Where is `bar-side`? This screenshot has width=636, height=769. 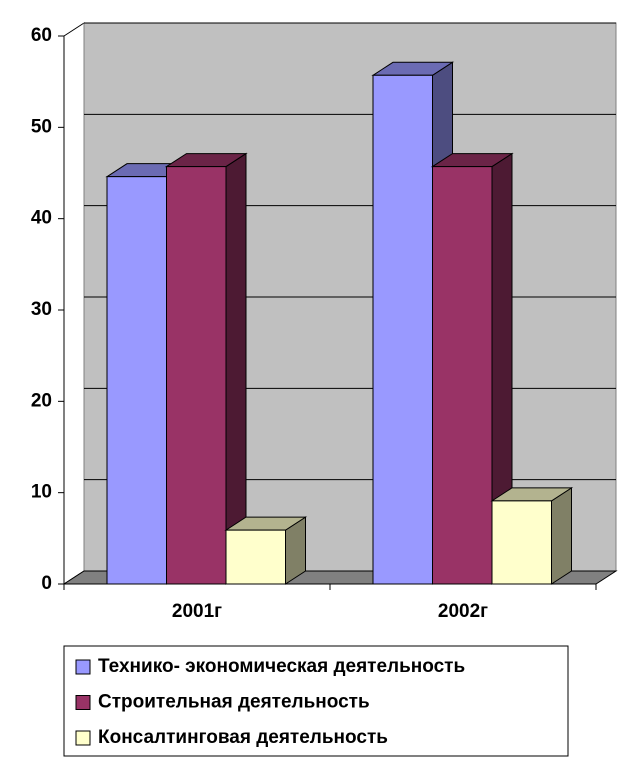
bar-side is located at coordinates (561, 535).